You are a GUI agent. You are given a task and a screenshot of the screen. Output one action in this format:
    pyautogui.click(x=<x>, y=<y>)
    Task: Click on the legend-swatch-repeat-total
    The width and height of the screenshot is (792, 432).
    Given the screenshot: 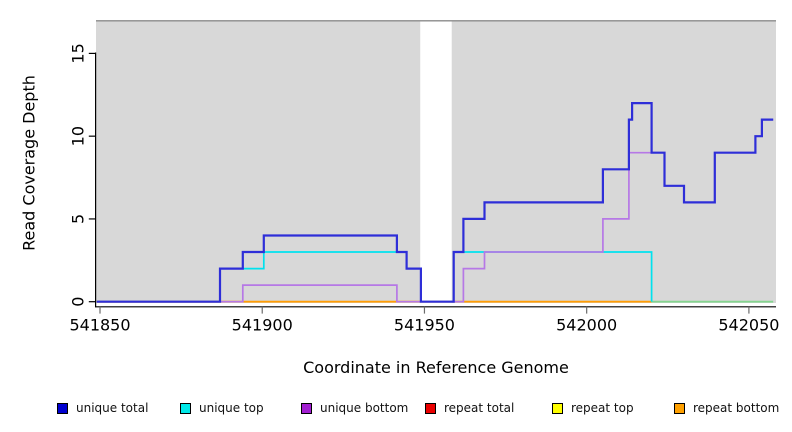 What is the action you would take?
    pyautogui.click(x=430, y=408)
    